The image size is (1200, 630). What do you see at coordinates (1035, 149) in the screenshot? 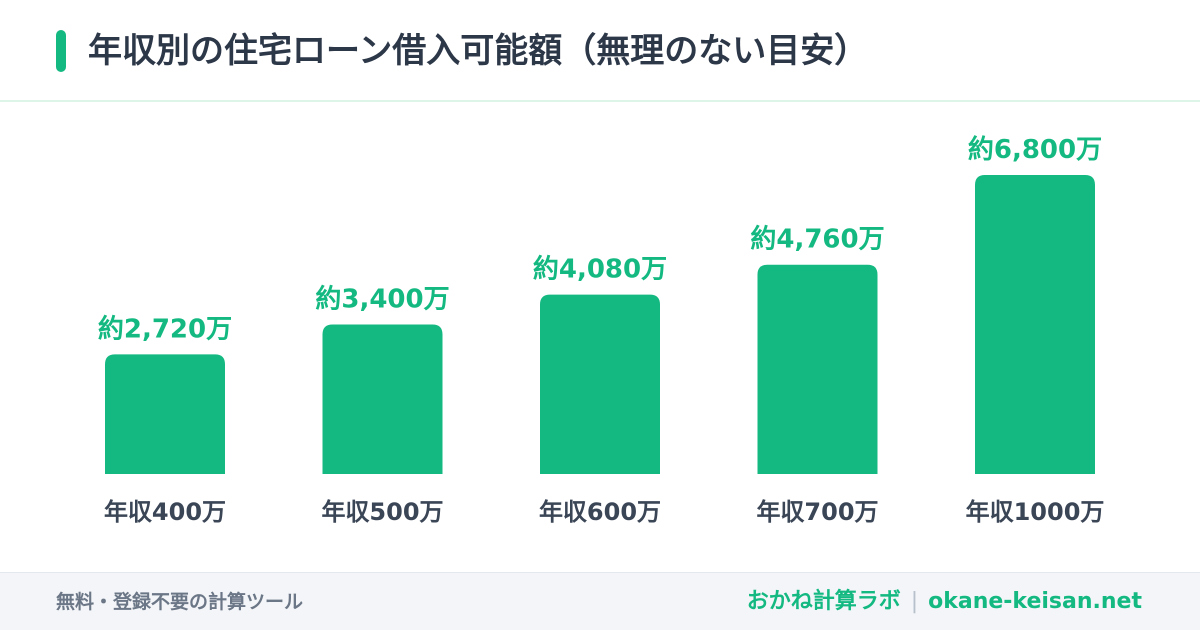
I see `data-label-5: 約6,800万` at bounding box center [1035, 149].